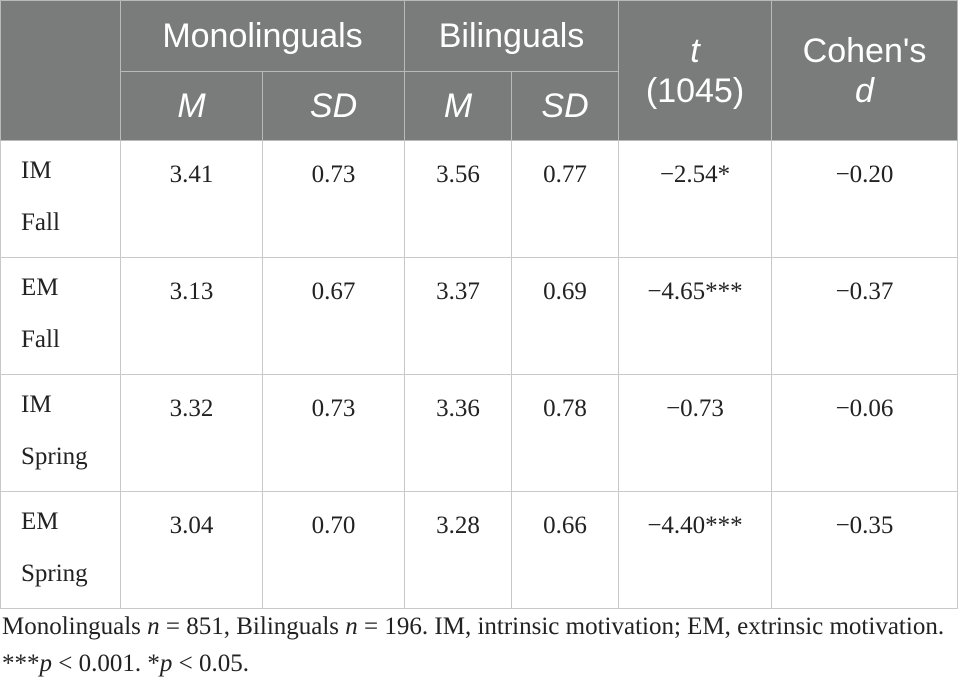 Image resolution: width=958 pixels, height=687 pixels. What do you see at coordinates (695, 199) in the screenshot?
I see `cell-t-value: −2.54*` at bounding box center [695, 199].